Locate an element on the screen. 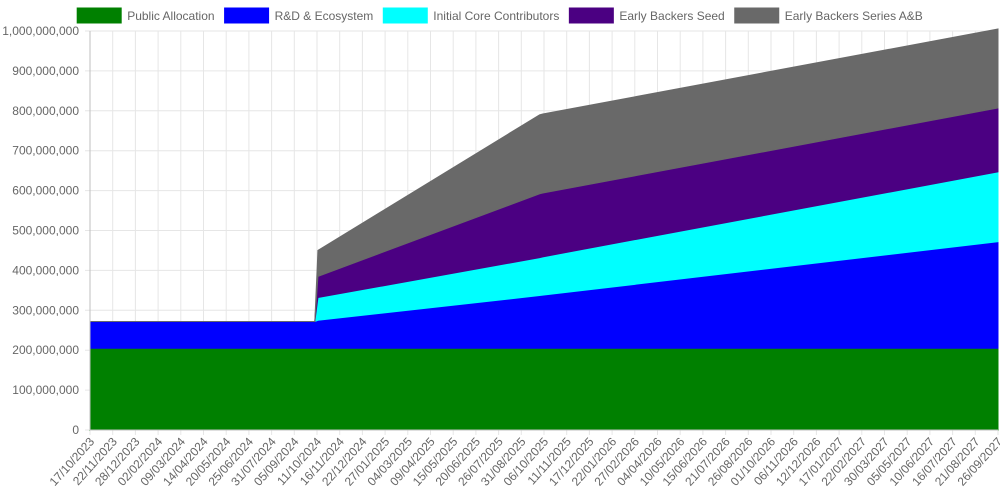  legend-item-1: R&D & Ecosystem is located at coordinates (299, 15).